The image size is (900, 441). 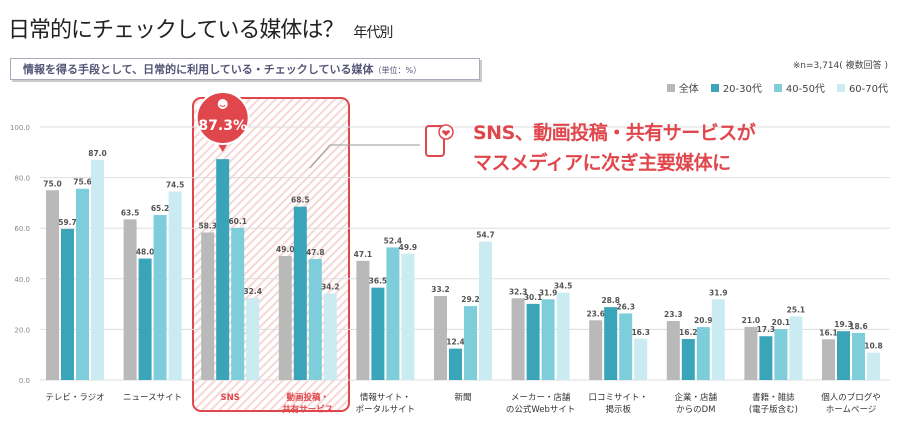 I want to click on data-label: 49.0, so click(x=285, y=249).